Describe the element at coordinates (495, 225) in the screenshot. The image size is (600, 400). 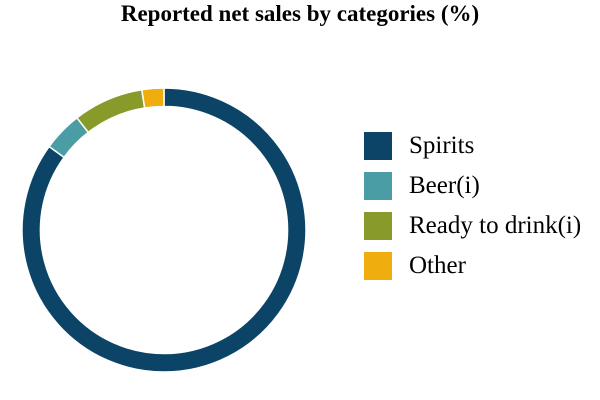
I see `legend-label: Ready to drink(i)` at that location.